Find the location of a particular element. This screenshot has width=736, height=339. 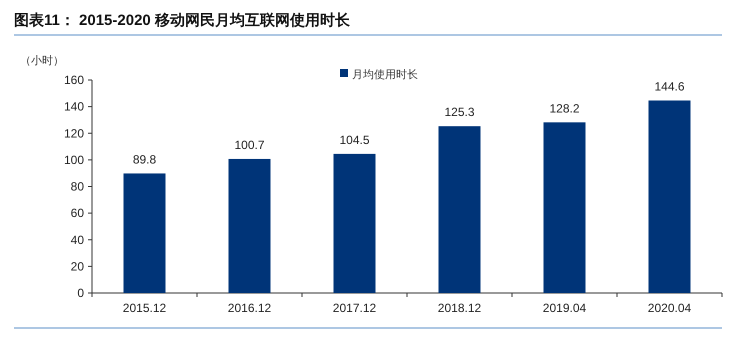

x-tick-label: 2017.12 is located at coordinates (354, 308).